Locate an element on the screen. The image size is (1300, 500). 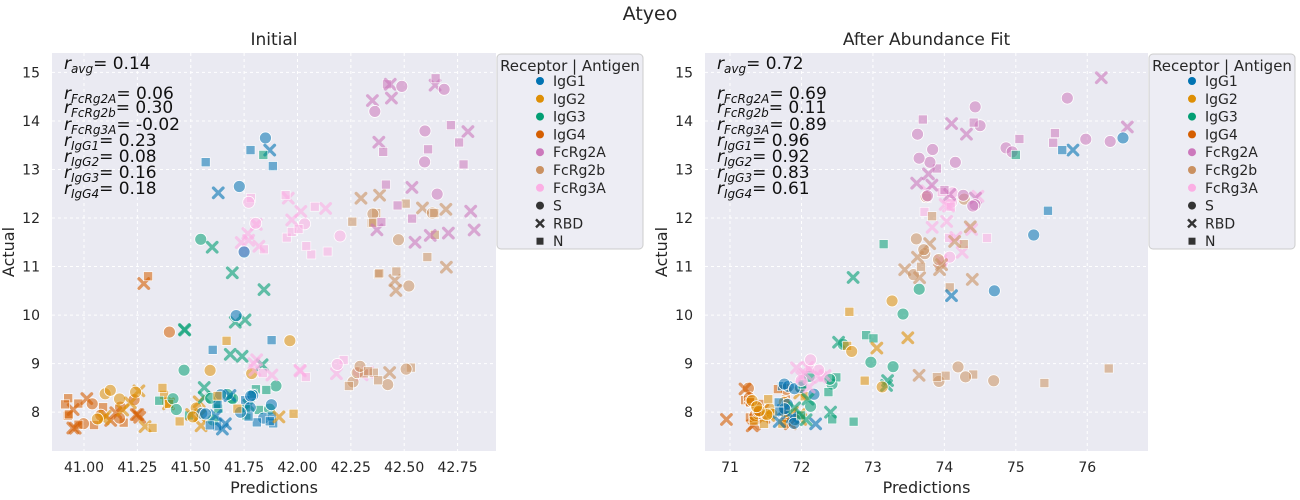
legend-item: FcRg3A is located at coordinates (1231, 189).